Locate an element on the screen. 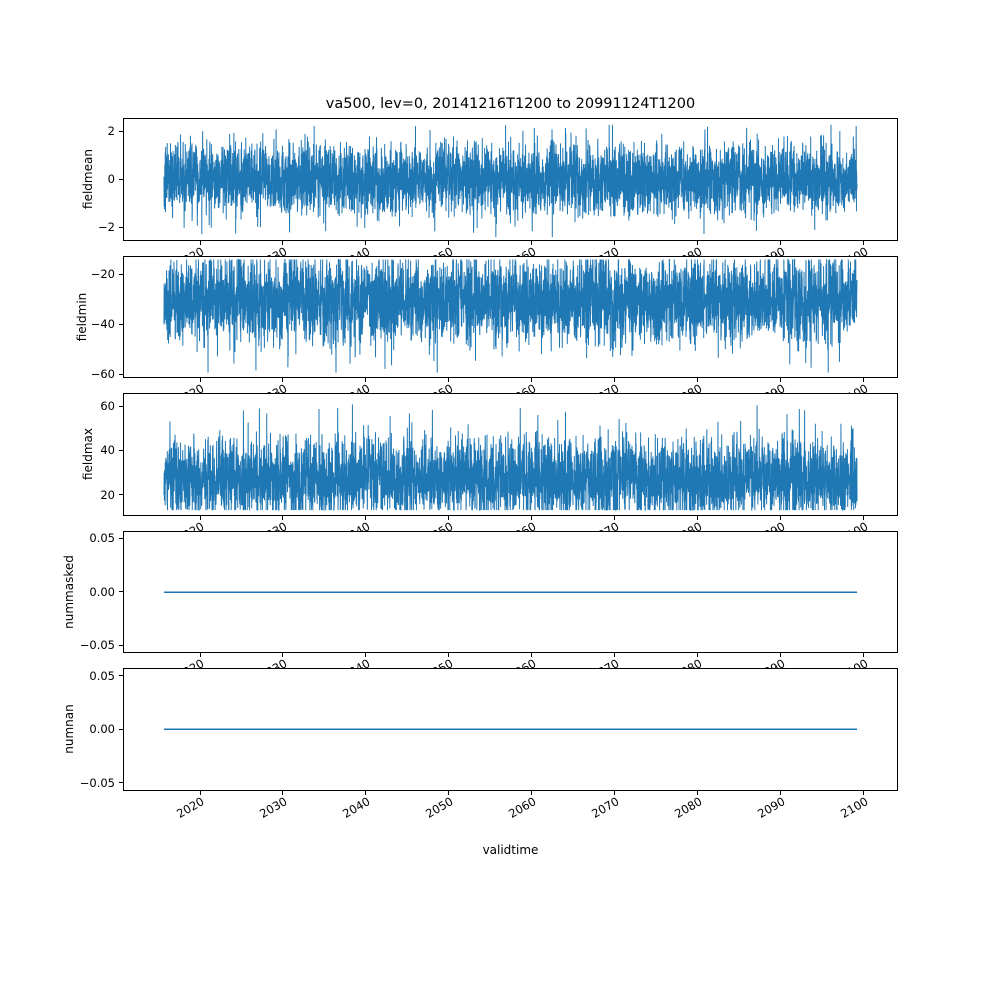 The width and height of the screenshot is (1000, 1000). y-tick-label: −2 is located at coordinates (106, 227).